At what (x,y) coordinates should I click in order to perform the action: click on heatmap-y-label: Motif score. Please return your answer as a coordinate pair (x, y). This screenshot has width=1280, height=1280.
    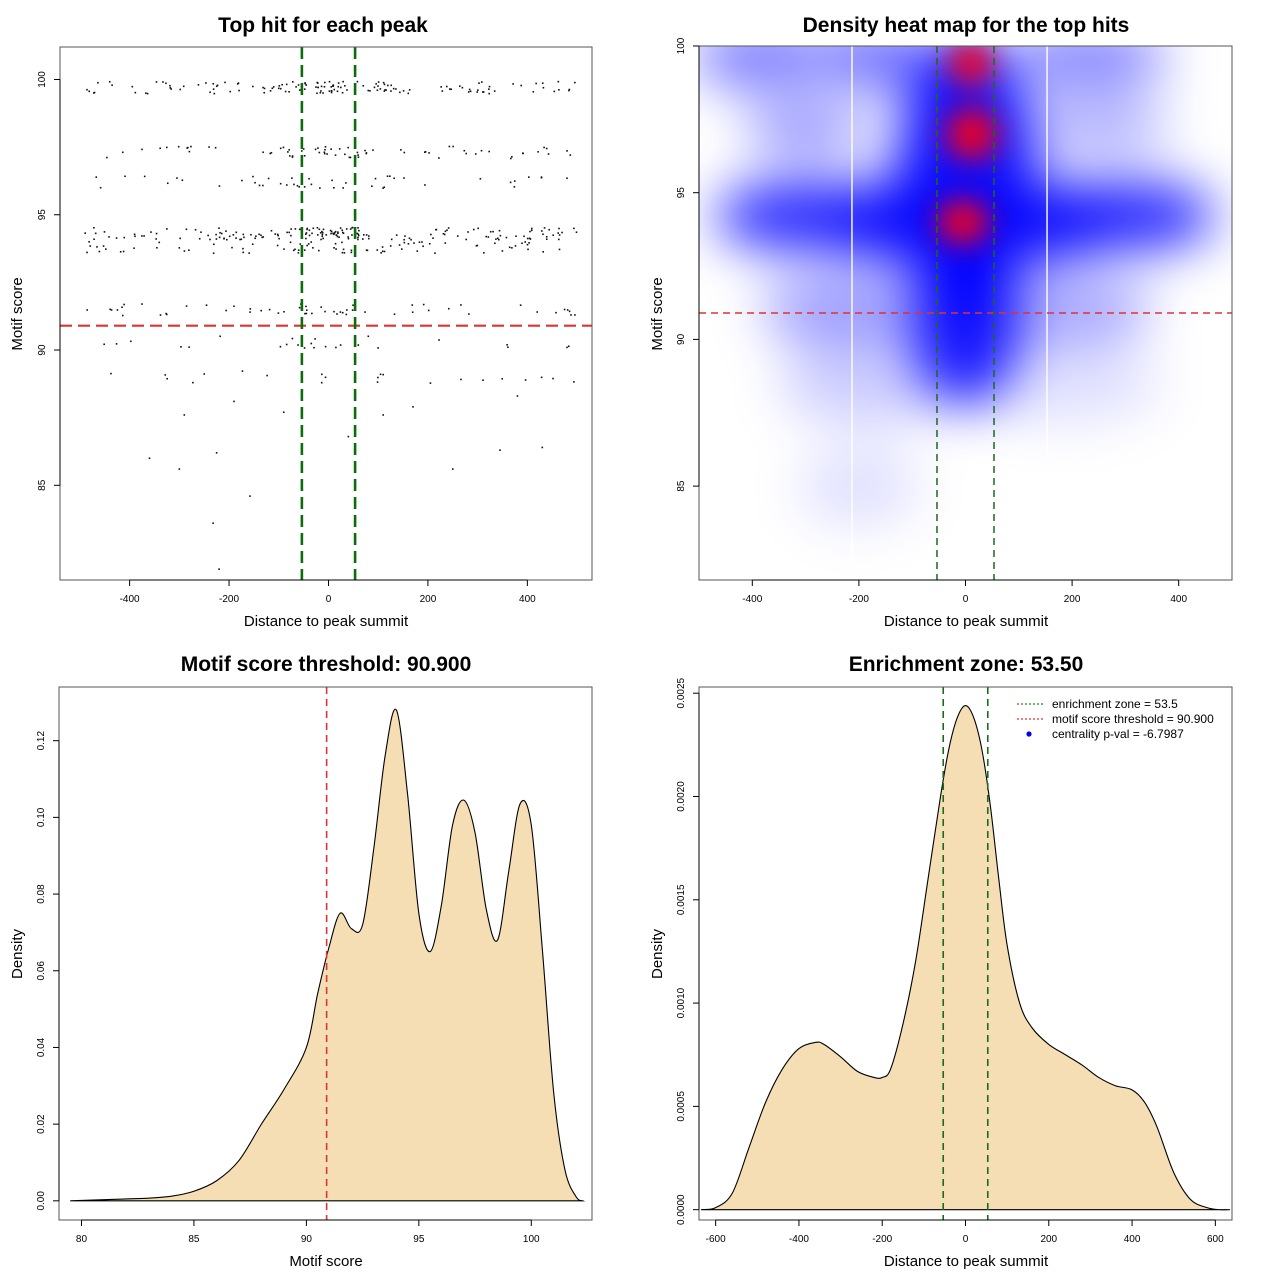
    Looking at the image, I should click on (657, 313).